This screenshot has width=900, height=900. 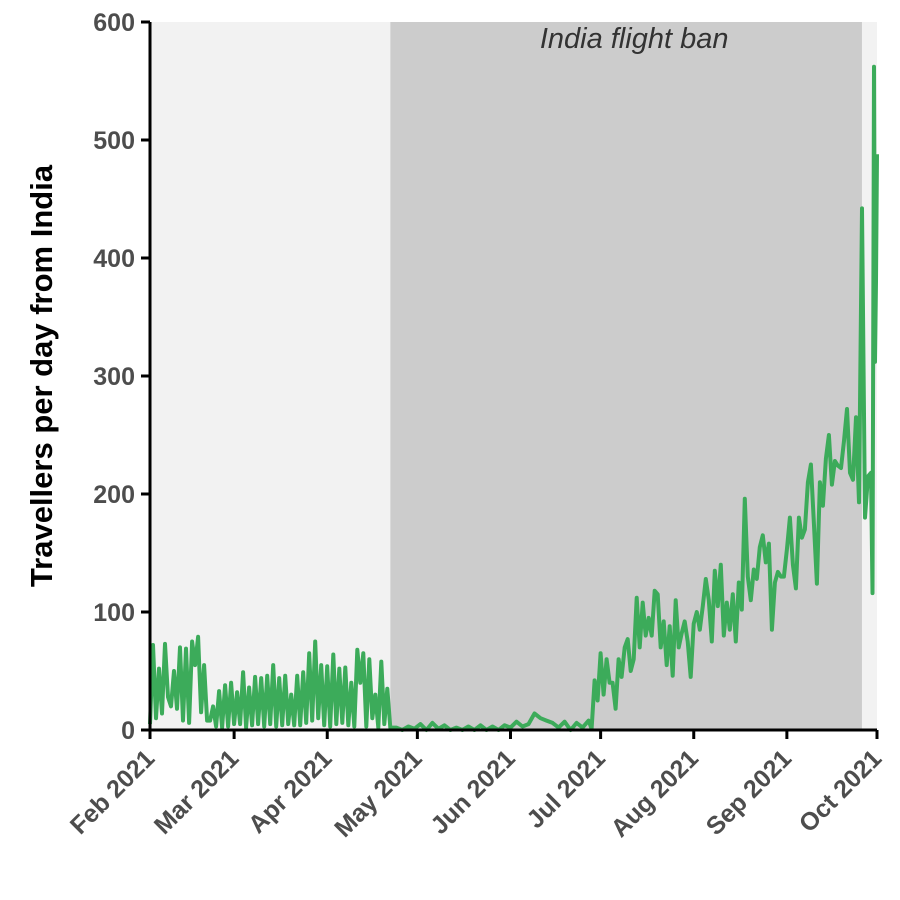 What do you see at coordinates (128, 731) in the screenshot?
I see `y-tick-label-0: 0` at bounding box center [128, 731].